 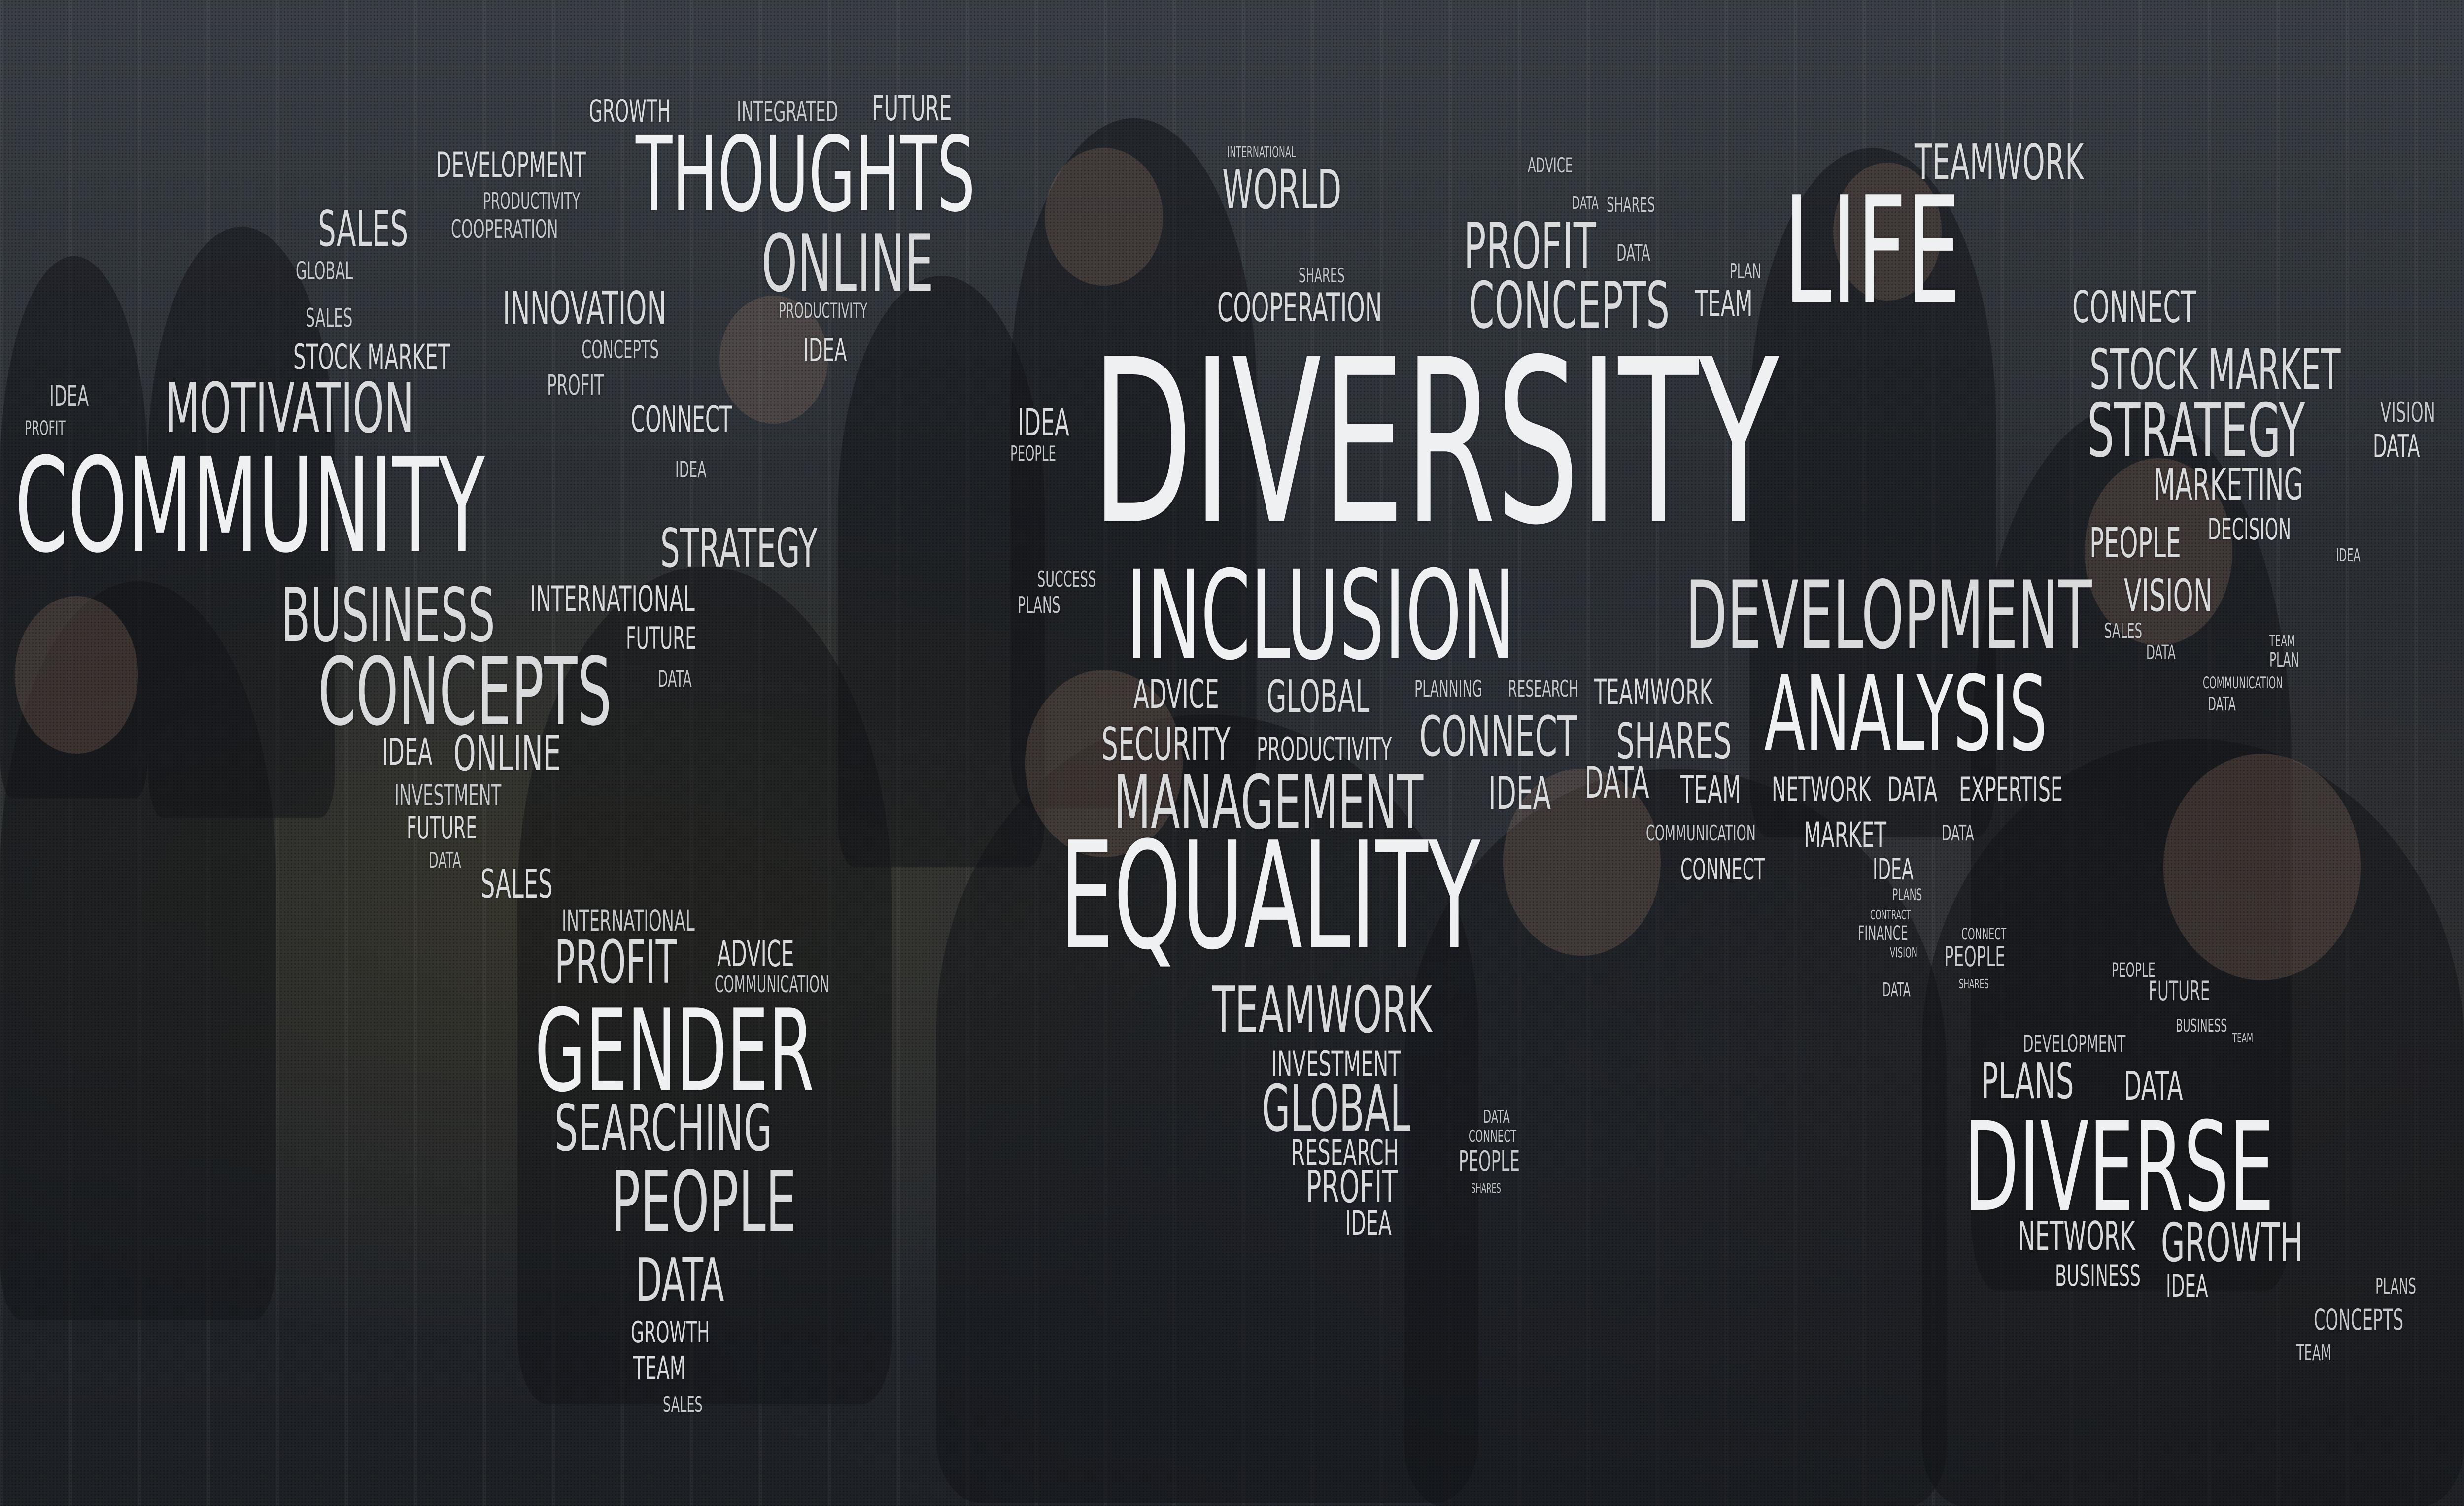 I want to click on word-cloud-word: MANAGEMENT, so click(x=1269, y=803).